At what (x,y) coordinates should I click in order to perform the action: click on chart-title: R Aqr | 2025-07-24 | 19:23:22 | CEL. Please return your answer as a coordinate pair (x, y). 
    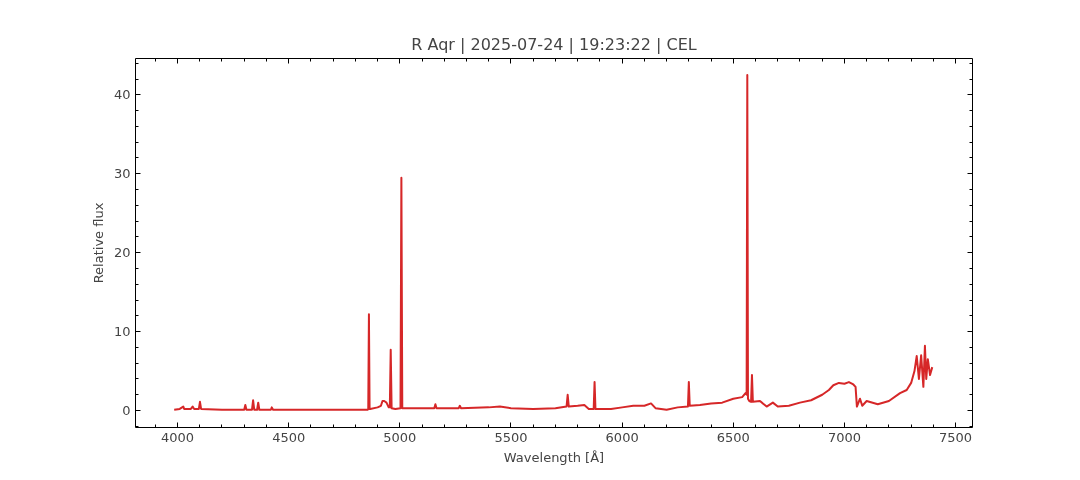
    Looking at the image, I should click on (554, 44).